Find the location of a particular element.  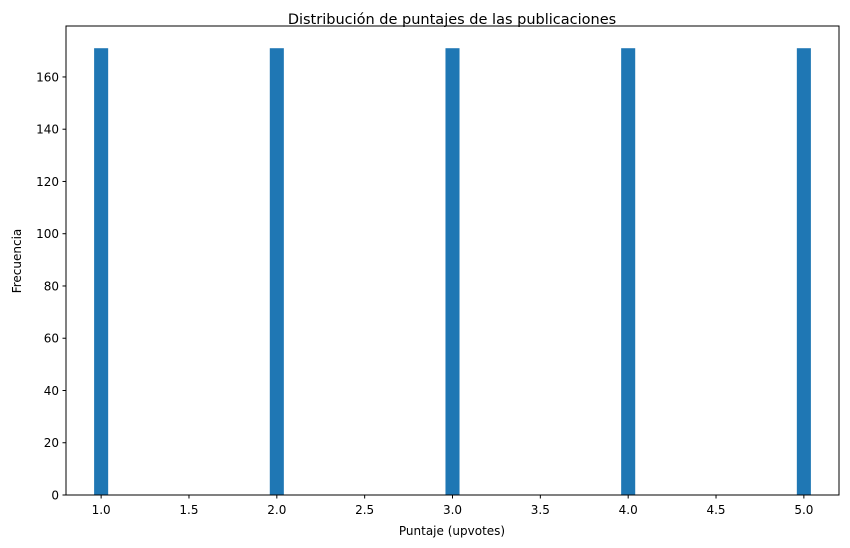

y-tick-label: 20 is located at coordinates (51, 443).